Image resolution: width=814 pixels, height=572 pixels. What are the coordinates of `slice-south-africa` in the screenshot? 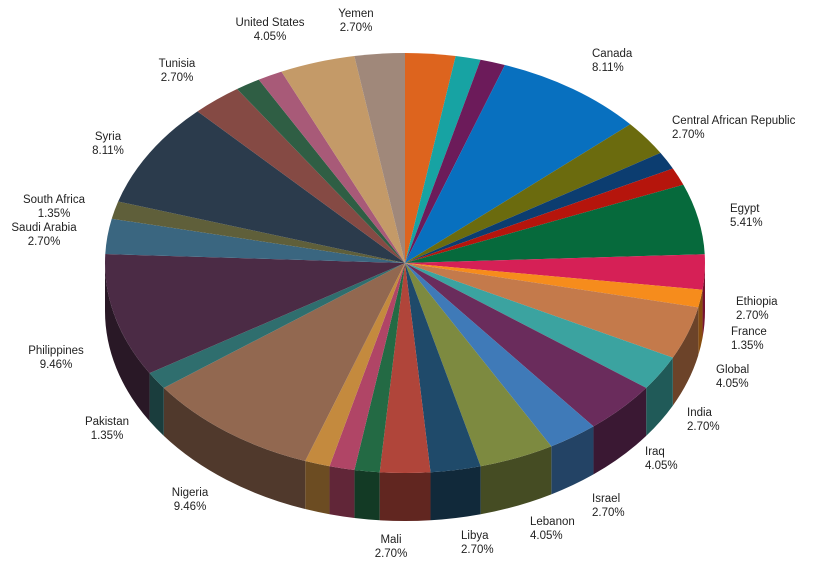 It's located at (258, 232).